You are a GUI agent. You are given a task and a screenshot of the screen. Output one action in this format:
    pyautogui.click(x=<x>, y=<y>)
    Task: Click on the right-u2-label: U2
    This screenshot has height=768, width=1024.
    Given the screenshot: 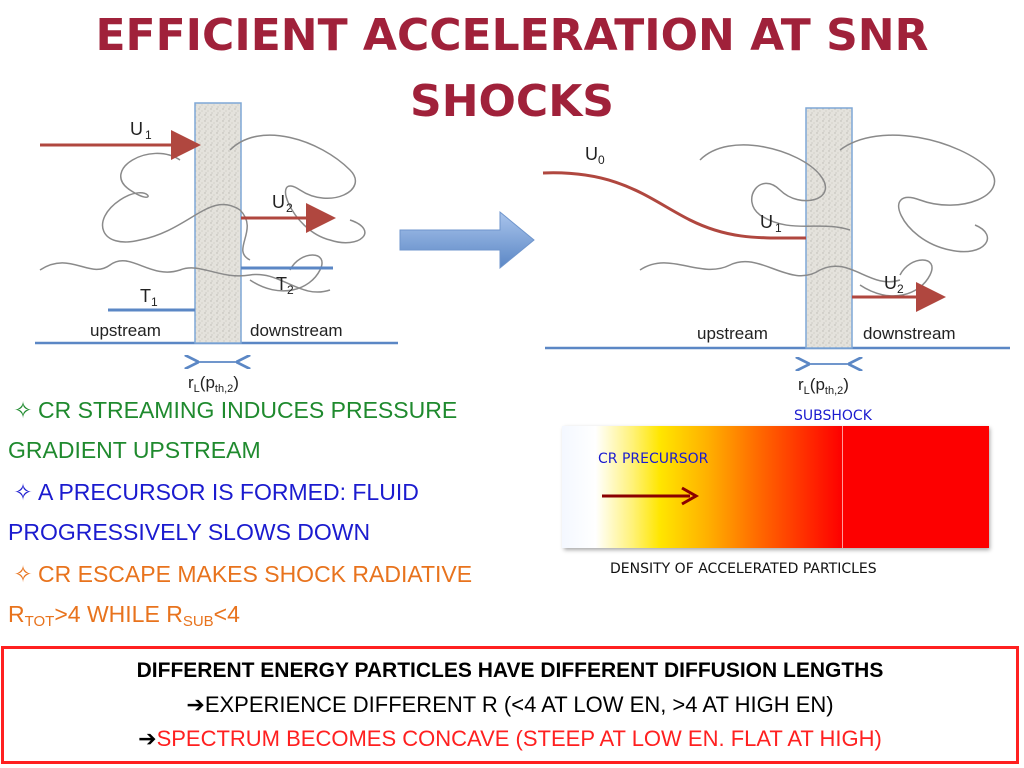 What is the action you would take?
    pyautogui.click(x=894, y=284)
    